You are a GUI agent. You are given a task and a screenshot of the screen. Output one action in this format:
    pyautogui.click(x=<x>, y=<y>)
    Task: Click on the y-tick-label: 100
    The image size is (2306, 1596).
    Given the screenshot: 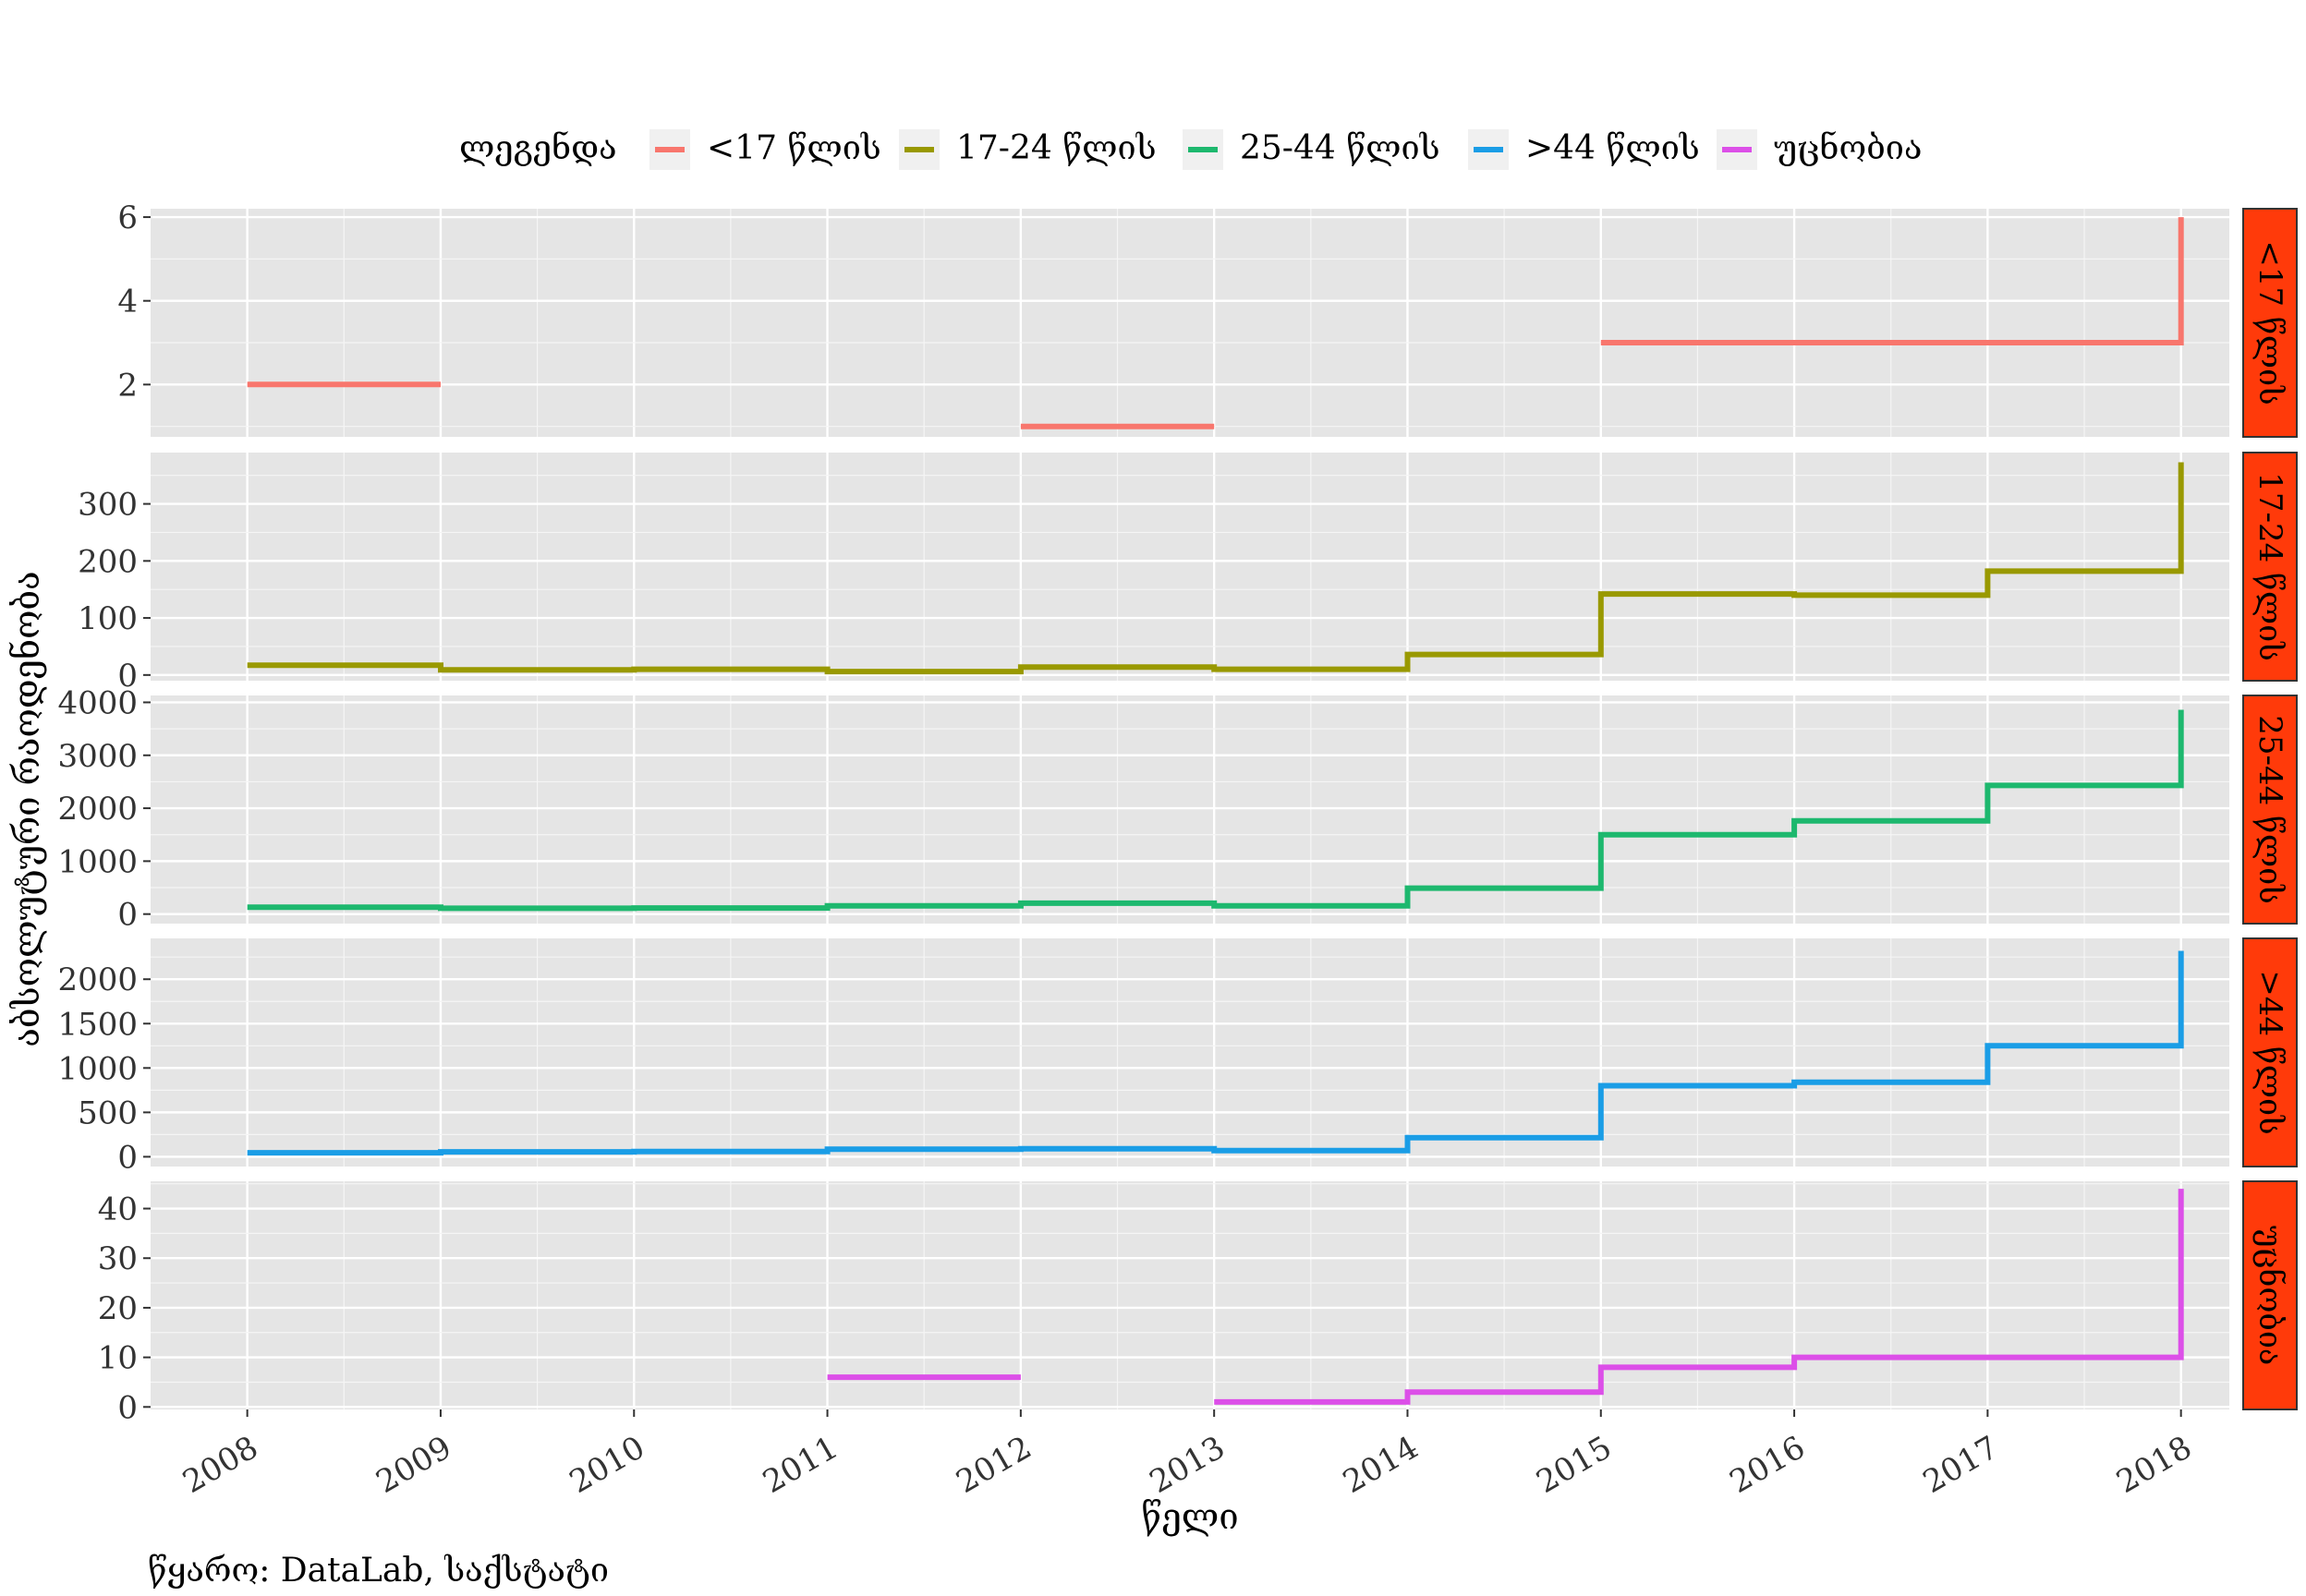 What is the action you would take?
    pyautogui.click(x=108, y=618)
    